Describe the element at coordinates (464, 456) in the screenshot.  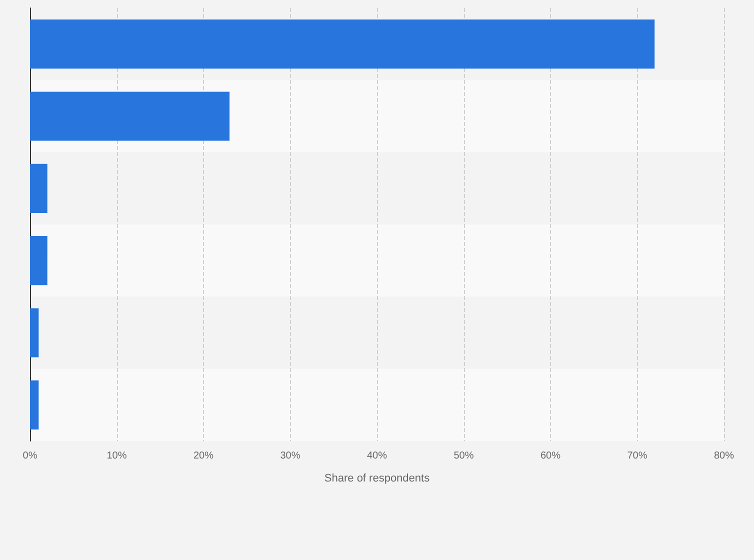
I see `x-tick-label: 50%` at that location.